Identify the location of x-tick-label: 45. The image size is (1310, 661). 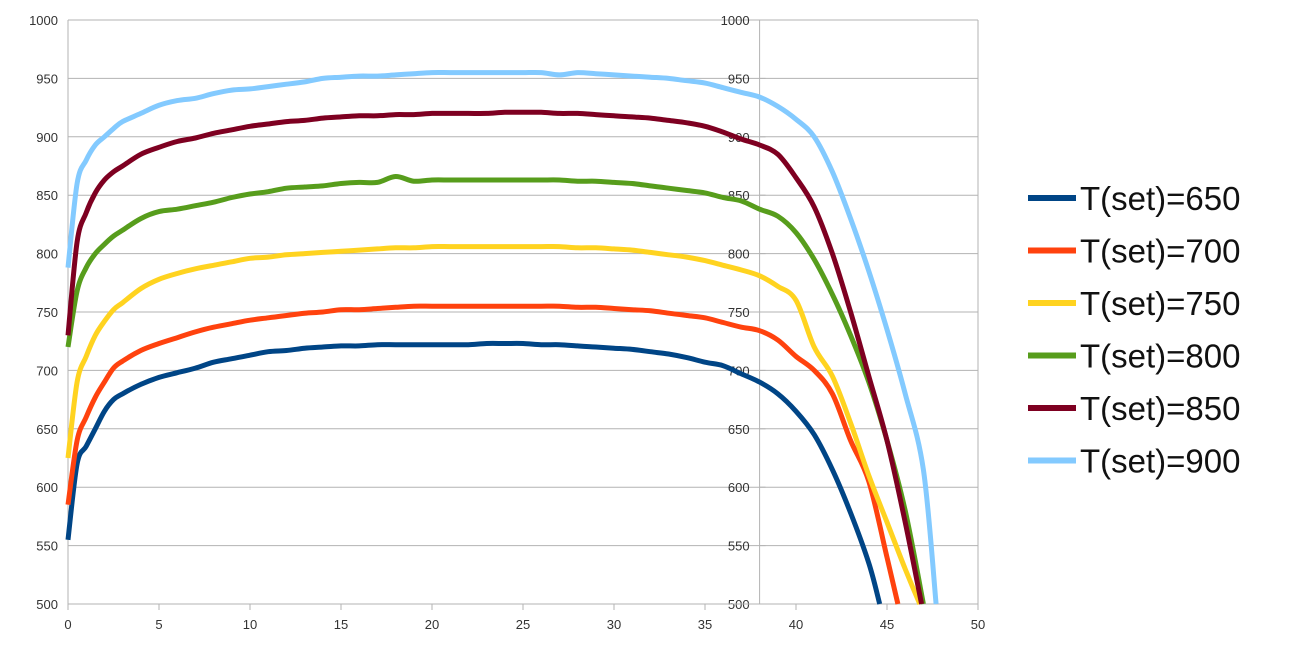
(887, 624).